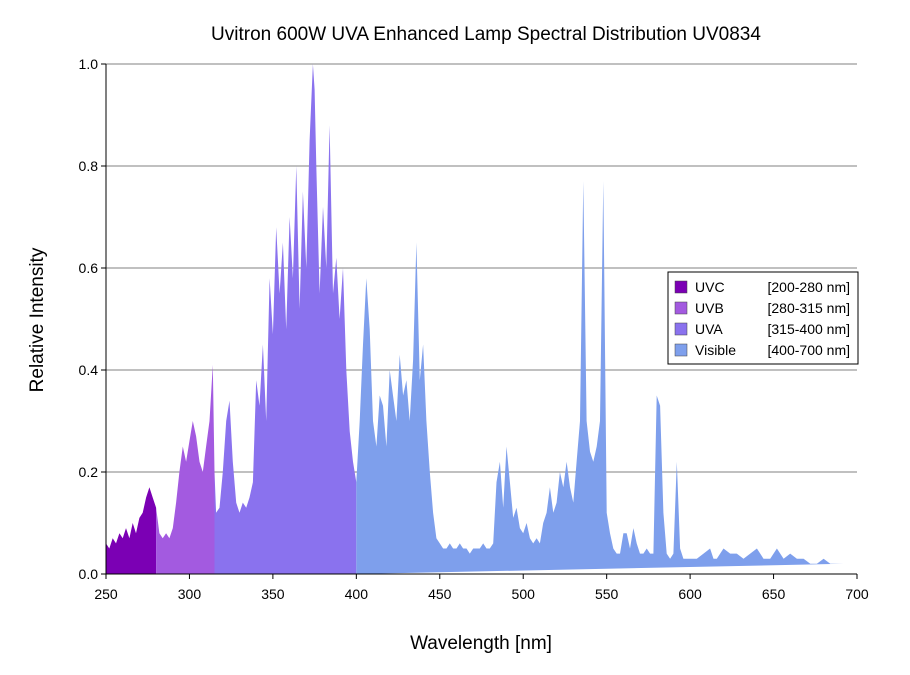  Describe the element at coordinates (809, 350) in the screenshot. I see `legend-range-visible: [400-700 nm]` at that location.